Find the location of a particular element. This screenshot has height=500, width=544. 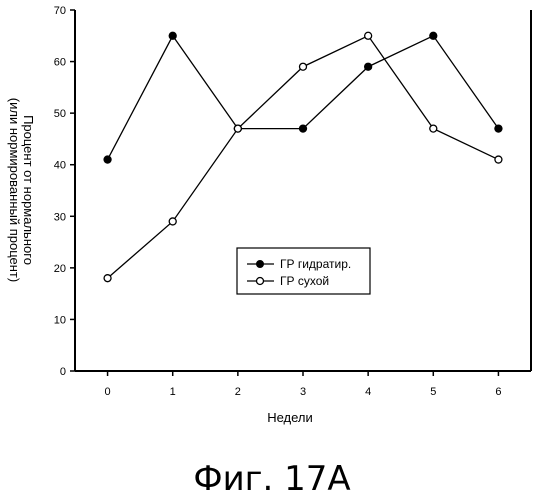

x-tick-group: 0 1 2 3 4 5 6 is located at coordinates (303, 384).